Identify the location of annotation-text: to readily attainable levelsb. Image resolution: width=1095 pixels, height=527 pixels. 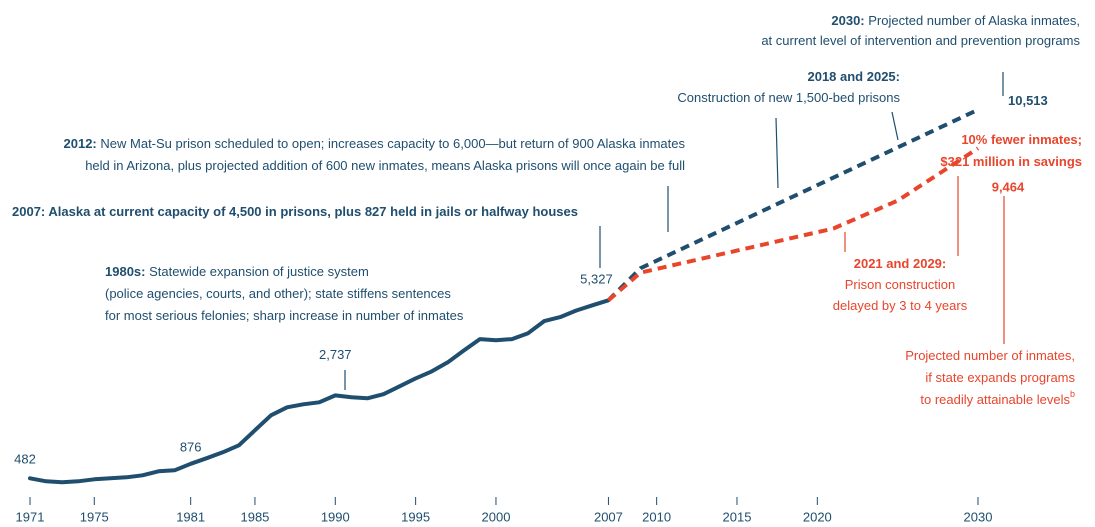
(997, 398).